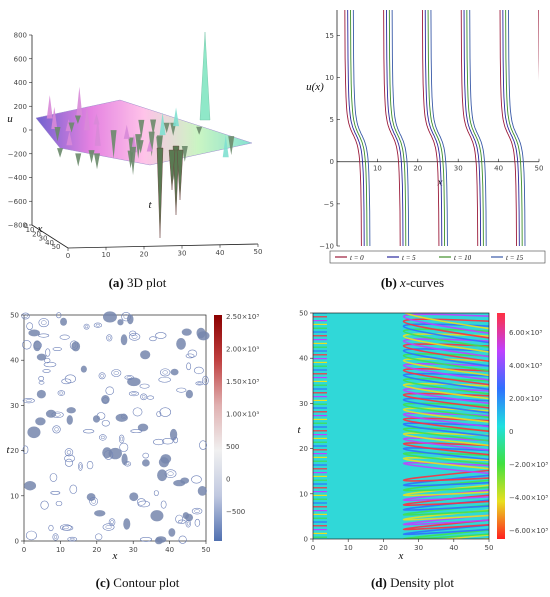 The image size is (550, 597). I want to click on z-tick-label: 0, so click(25, 131).